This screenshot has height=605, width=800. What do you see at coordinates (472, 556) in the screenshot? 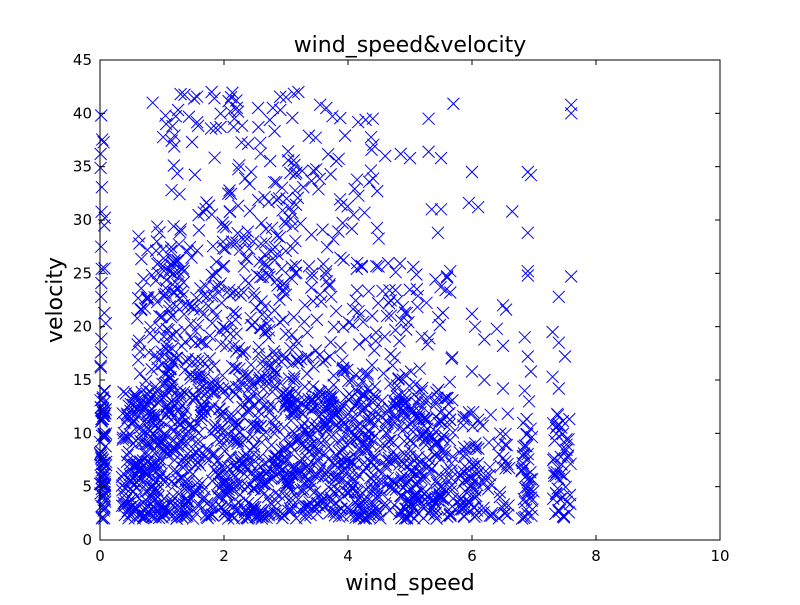
I see `x-tick-label: 6` at bounding box center [472, 556].